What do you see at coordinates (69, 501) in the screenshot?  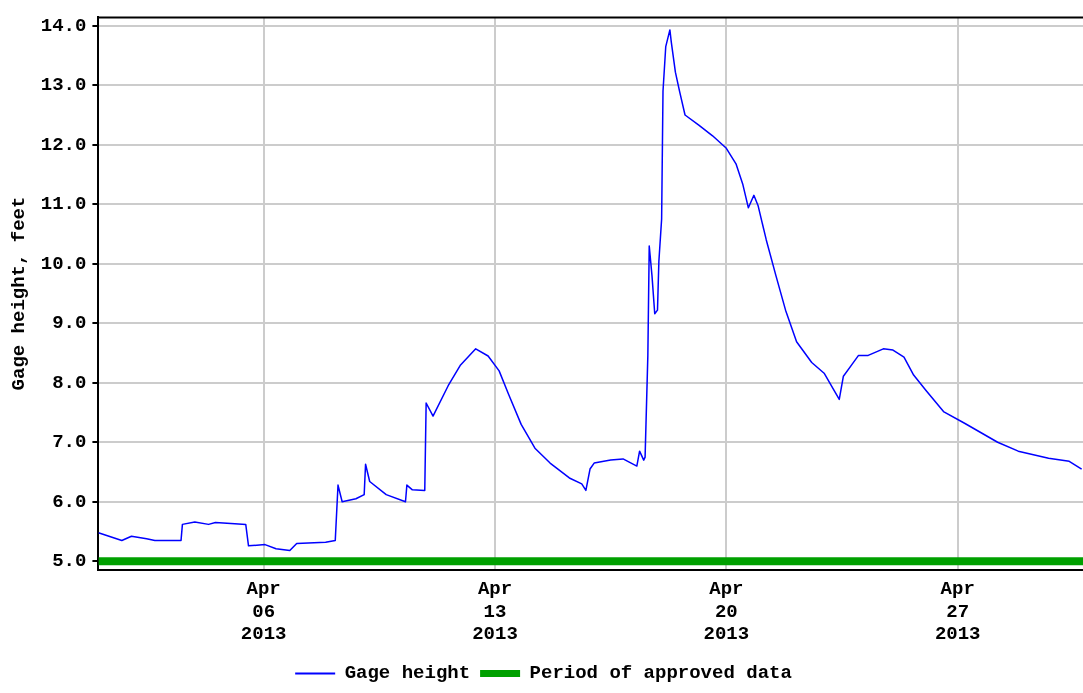 I see `y-tick-label: 6.0` at bounding box center [69, 501].